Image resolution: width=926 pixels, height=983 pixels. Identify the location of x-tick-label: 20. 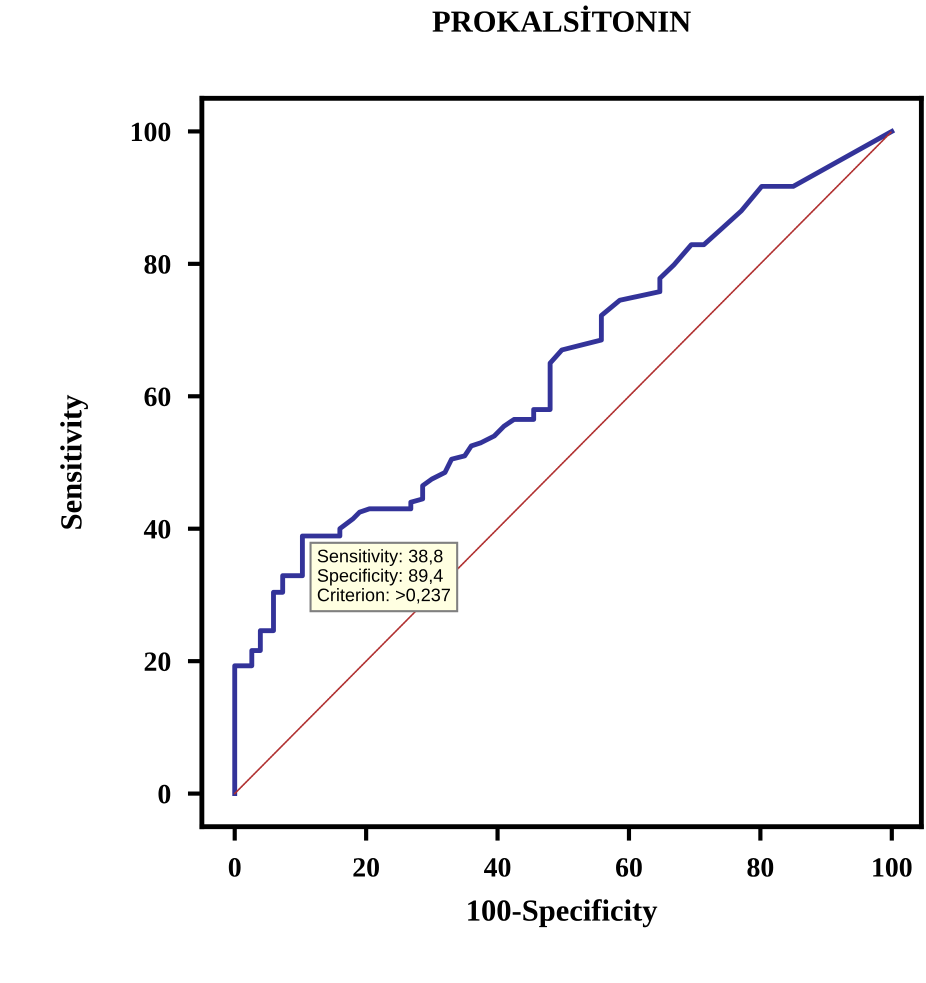
(366, 867).